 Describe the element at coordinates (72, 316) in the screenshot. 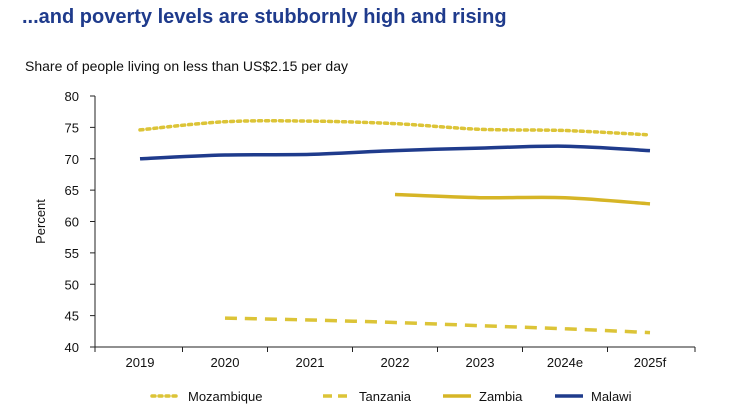

I see `y-tick-label: 45` at that location.